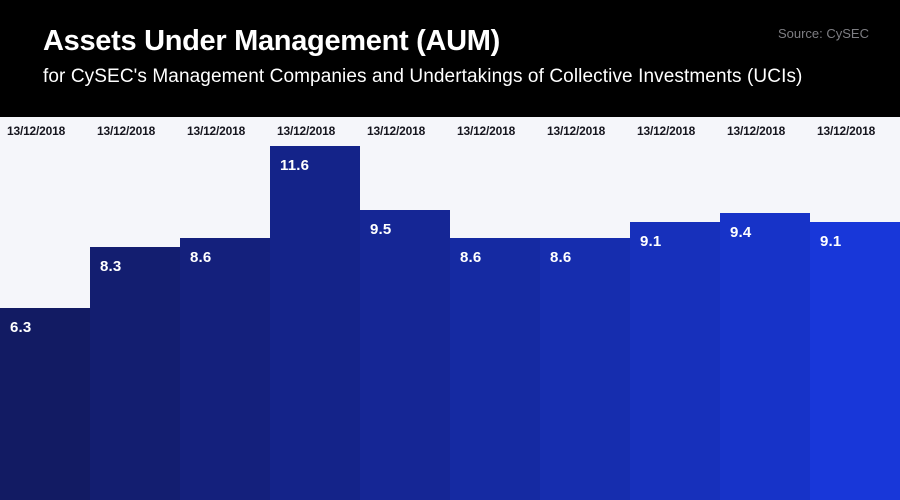 This screenshot has height=500, width=900. I want to click on bar: 9.5, so click(405, 355).